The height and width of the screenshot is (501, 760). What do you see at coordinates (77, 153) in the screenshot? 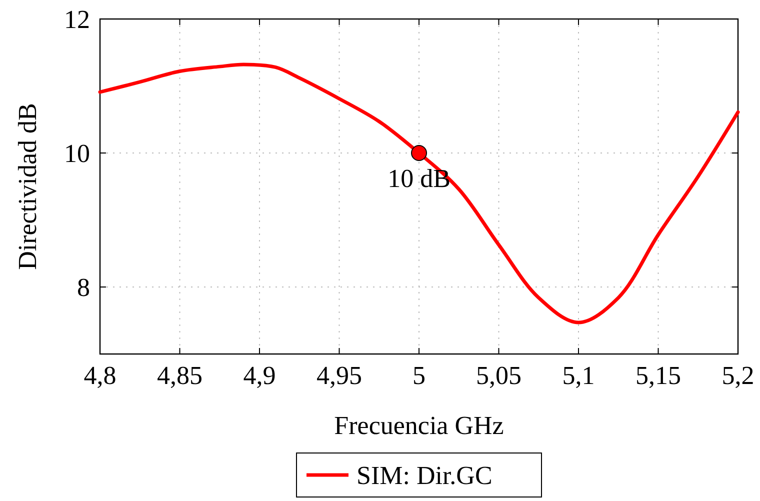
I see `y-tick-label: 10` at bounding box center [77, 153].